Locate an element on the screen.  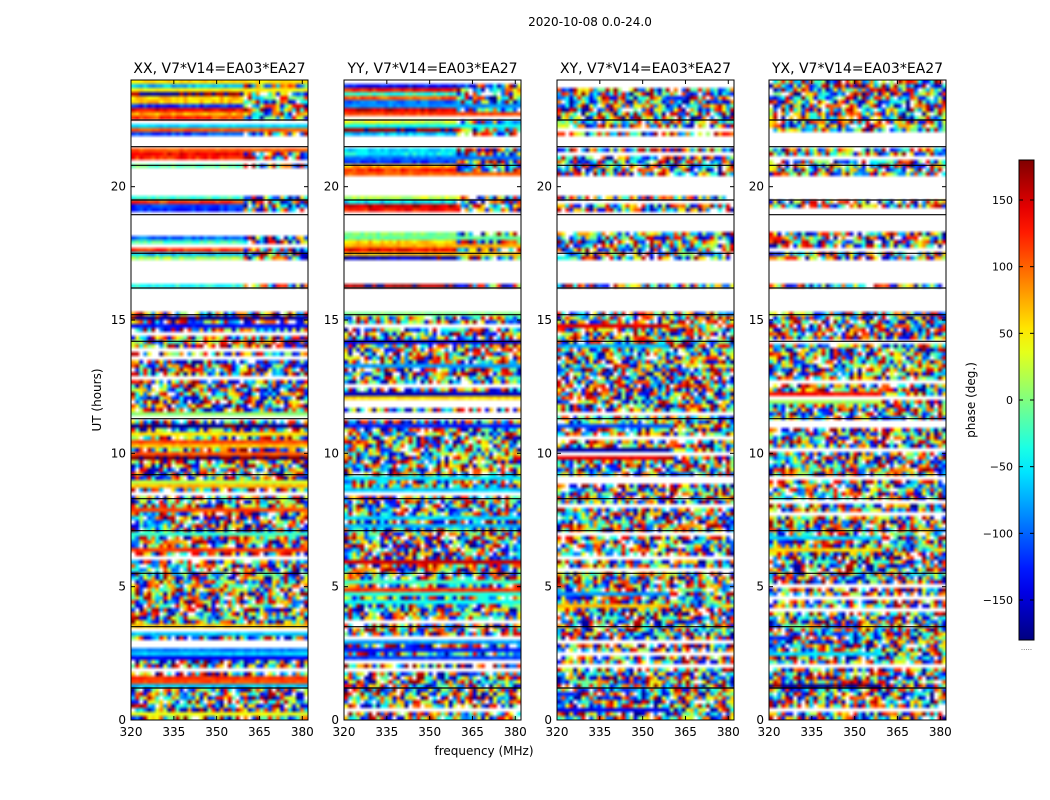
colorbar-tick-label: −100 is located at coordinates (998, 533).